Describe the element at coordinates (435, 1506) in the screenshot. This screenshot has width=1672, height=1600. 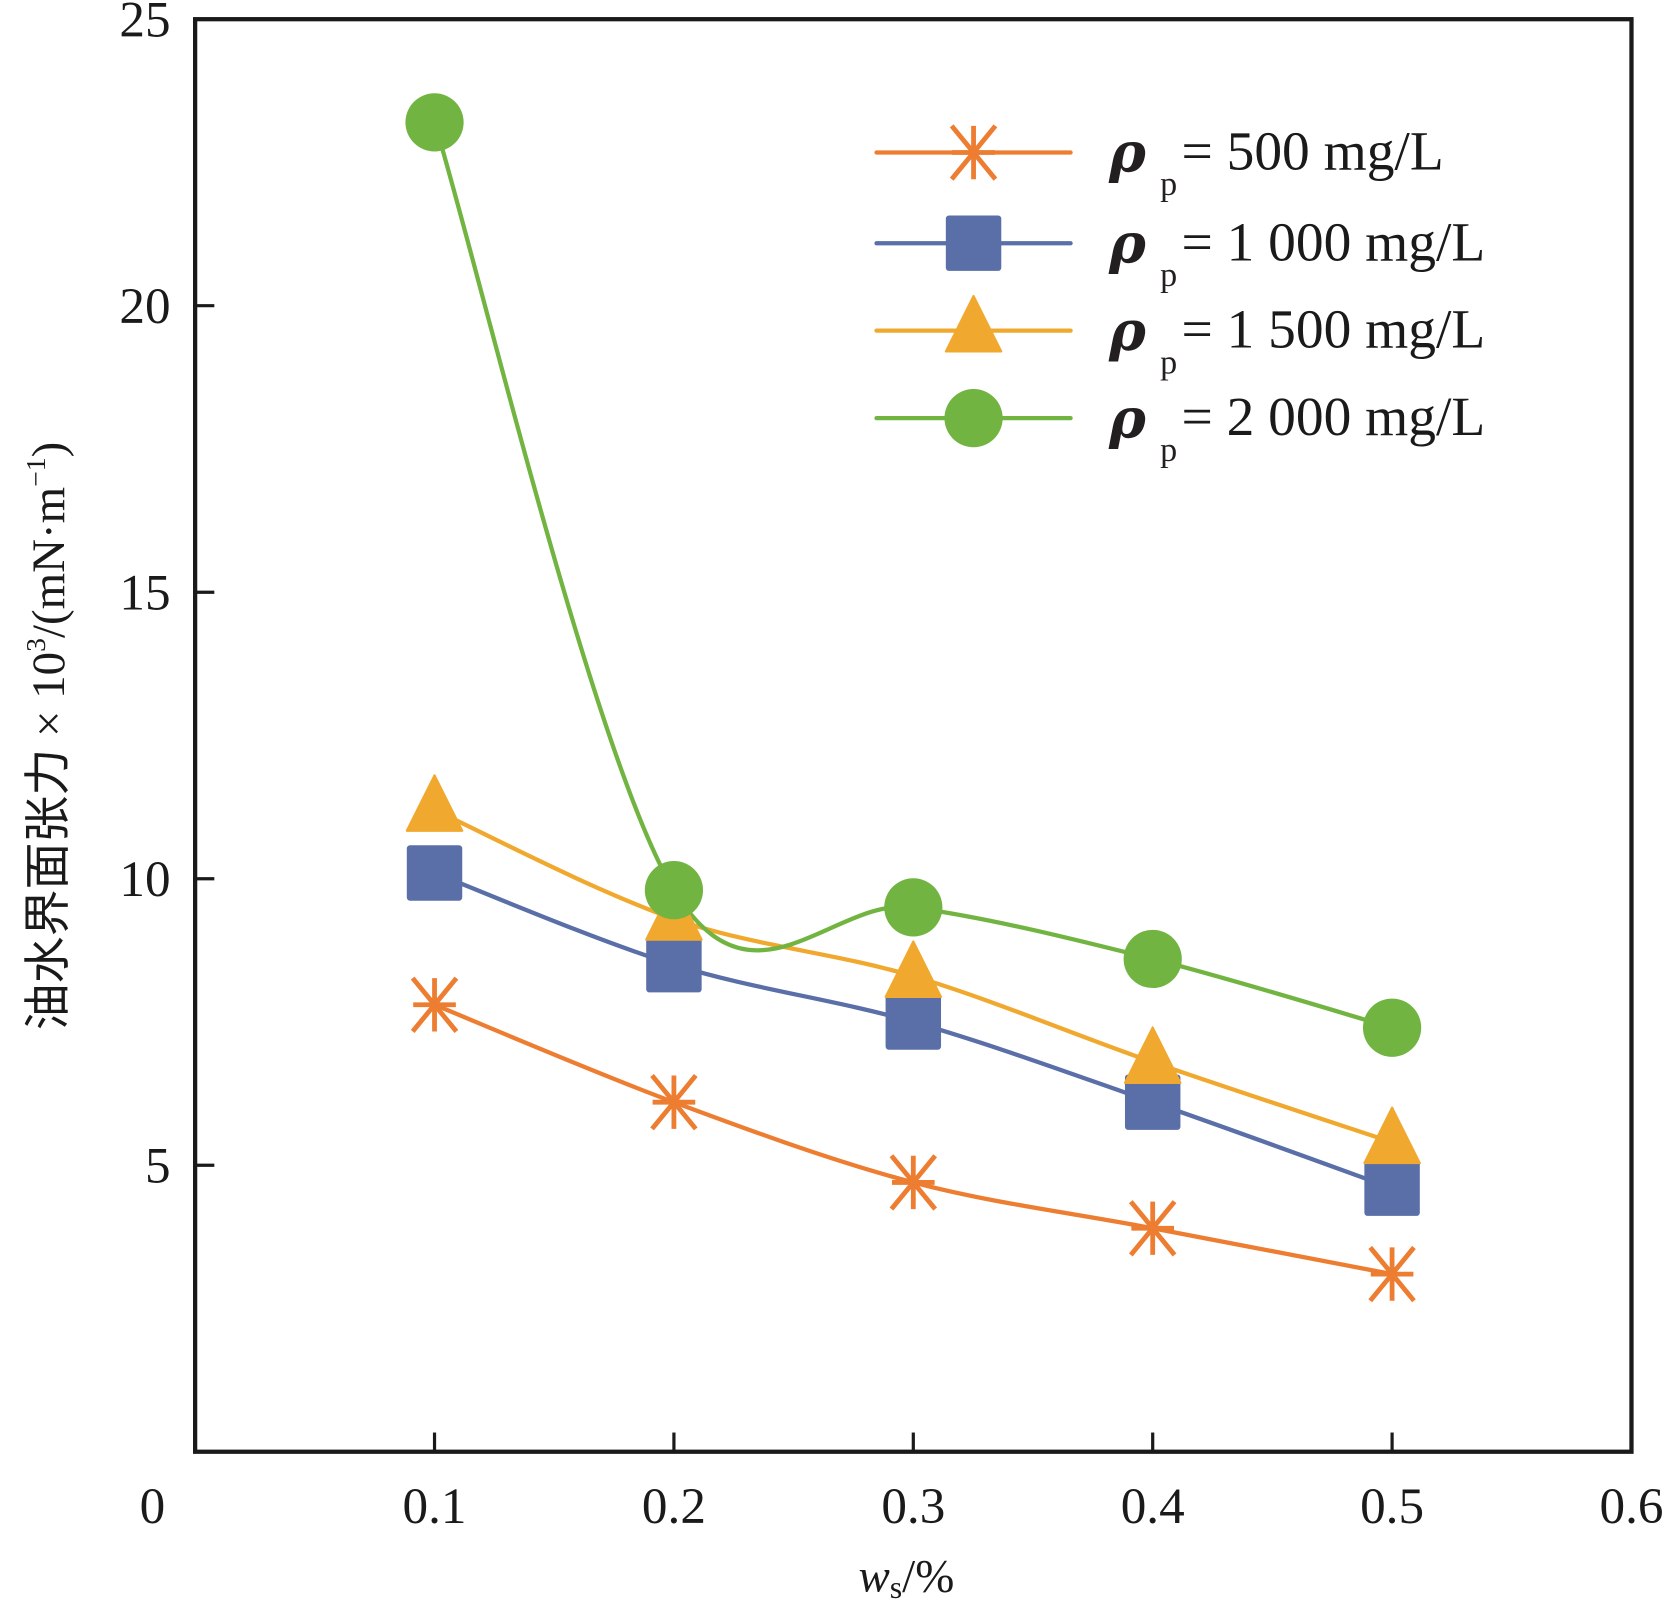
I see `x-tick-label: 0.1` at that location.